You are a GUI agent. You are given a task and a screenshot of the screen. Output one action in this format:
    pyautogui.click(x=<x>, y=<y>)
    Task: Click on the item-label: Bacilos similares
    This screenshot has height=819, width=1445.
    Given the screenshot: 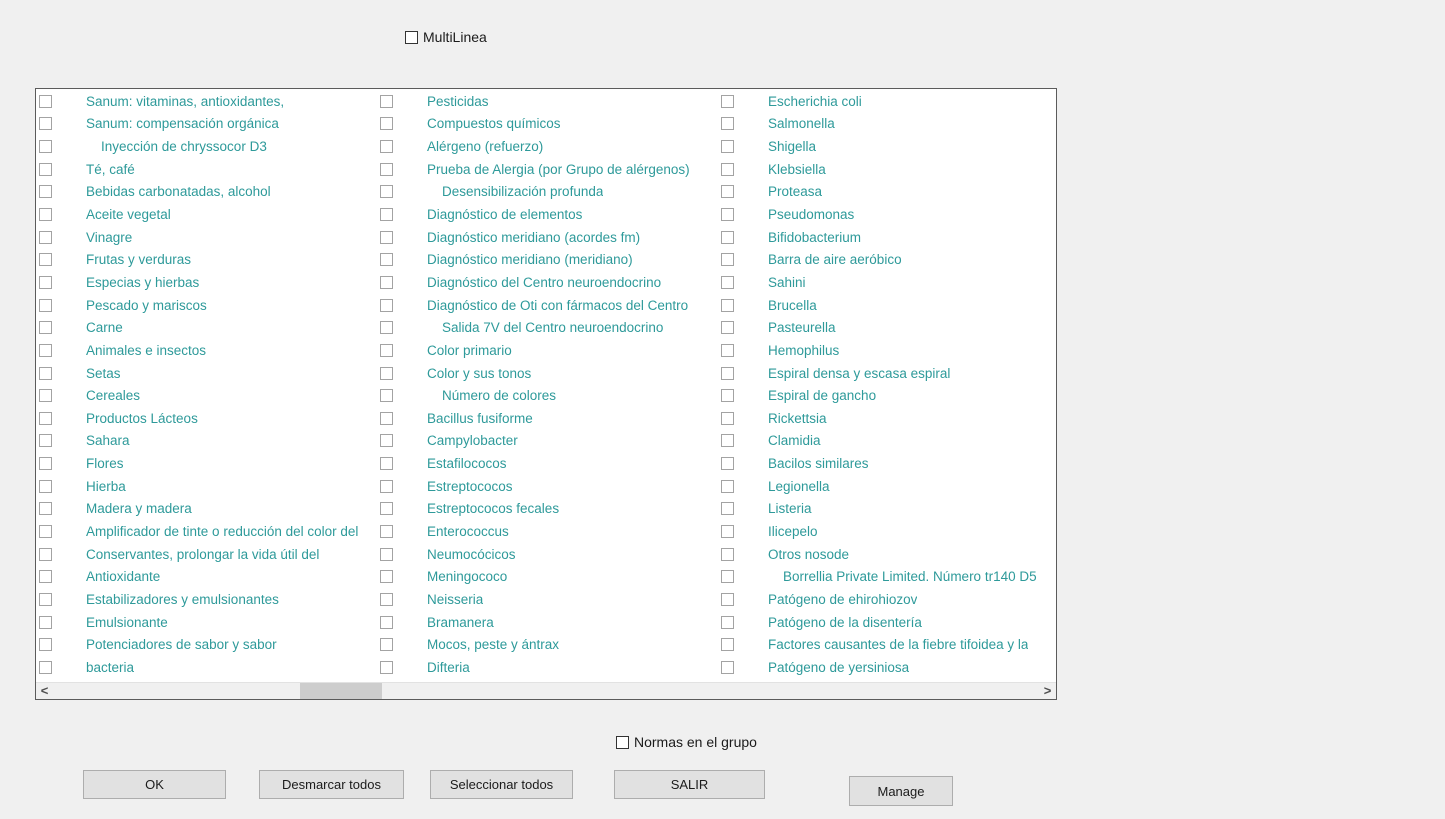 What is the action you would take?
    pyautogui.click(x=818, y=464)
    